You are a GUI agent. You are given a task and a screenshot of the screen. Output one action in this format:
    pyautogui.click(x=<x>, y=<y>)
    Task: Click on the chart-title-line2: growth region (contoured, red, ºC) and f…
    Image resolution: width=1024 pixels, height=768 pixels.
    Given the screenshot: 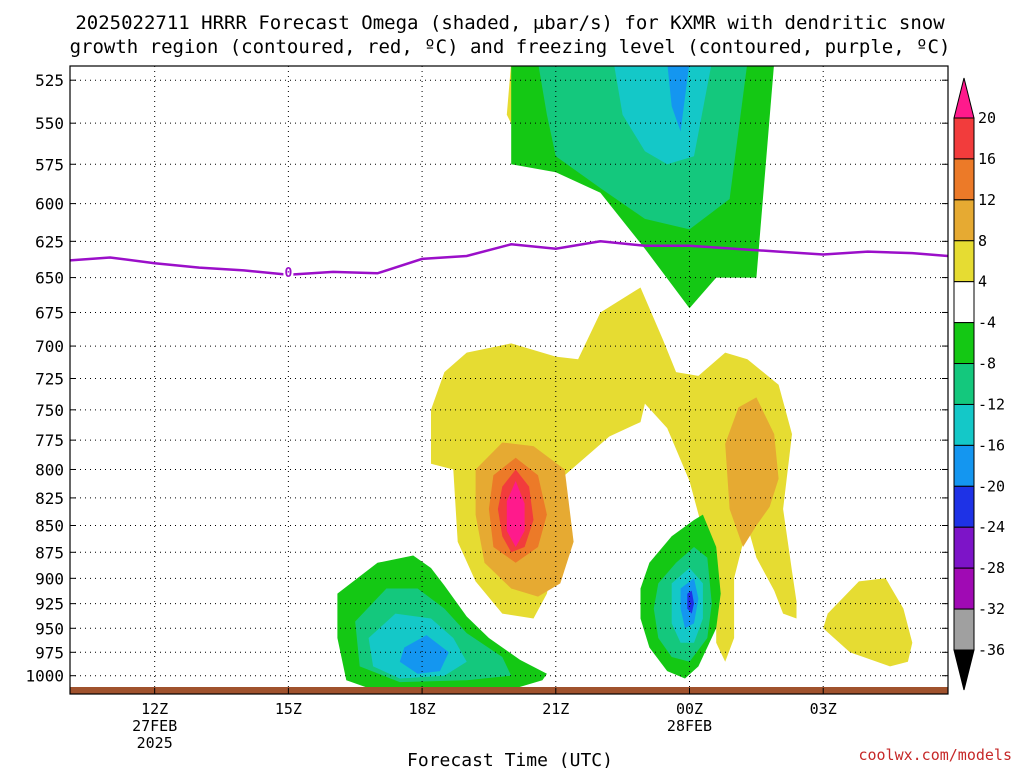 What is the action you would take?
    pyautogui.click(x=510, y=47)
    